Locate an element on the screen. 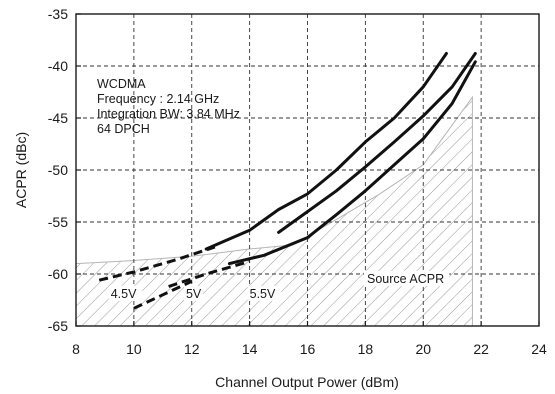 The height and width of the screenshot is (394, 555). y-tick-label-4: -45 is located at coordinates (58, 118).